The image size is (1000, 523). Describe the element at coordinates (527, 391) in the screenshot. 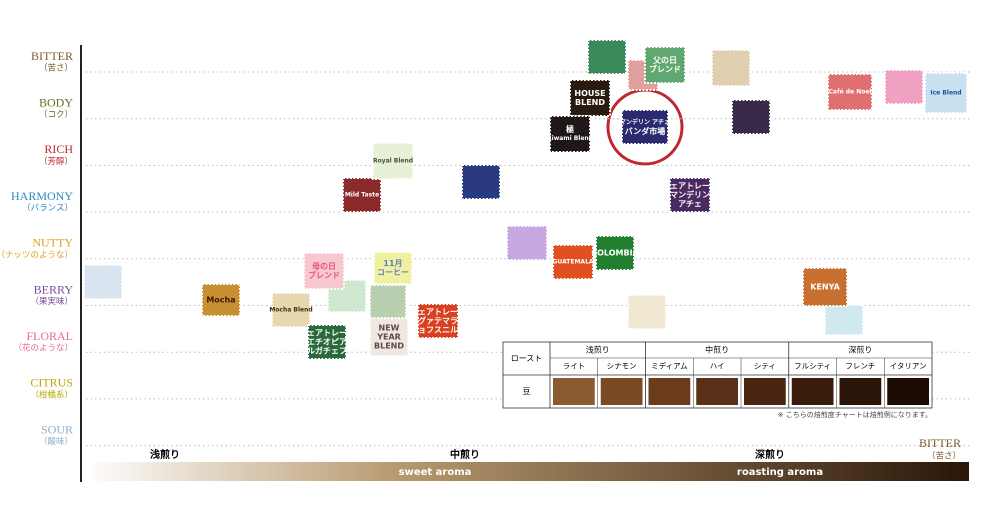

I see `table-row-label: 豆` at that location.